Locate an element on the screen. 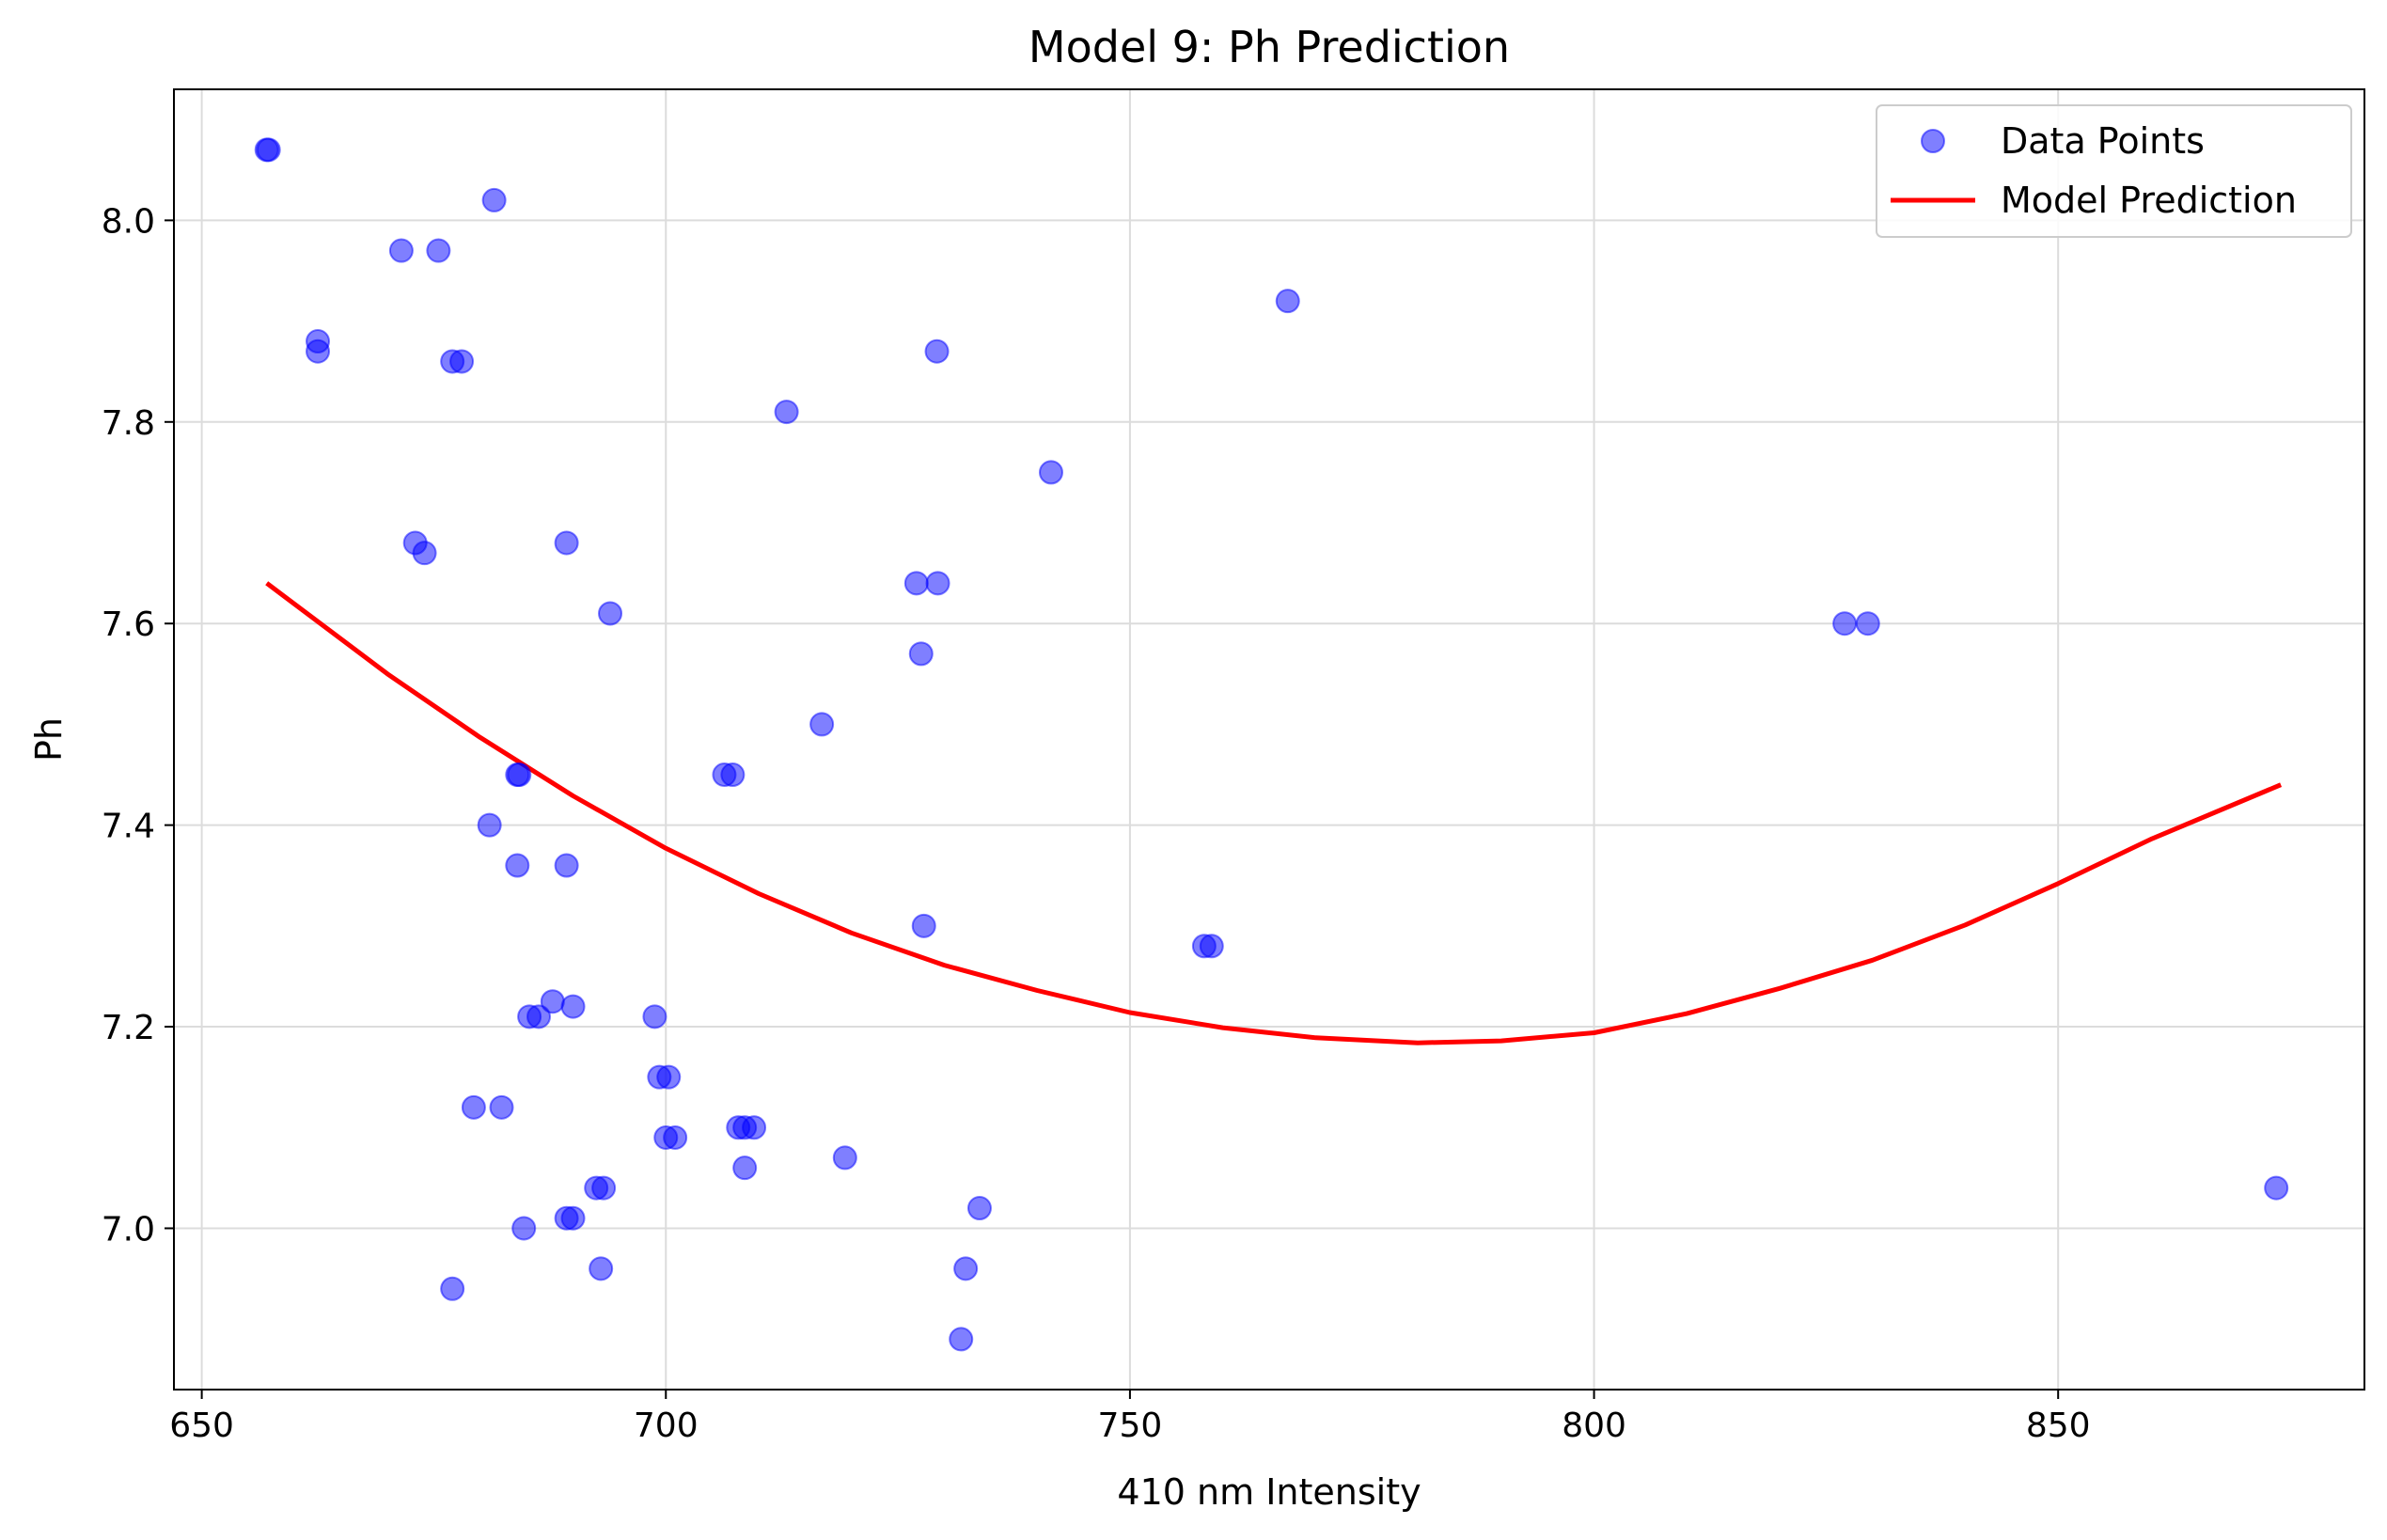 The image size is (2387, 1540). y-axis: 7.0 7.2 7.4 7.6 7.8 8.0 is located at coordinates (138, 726).